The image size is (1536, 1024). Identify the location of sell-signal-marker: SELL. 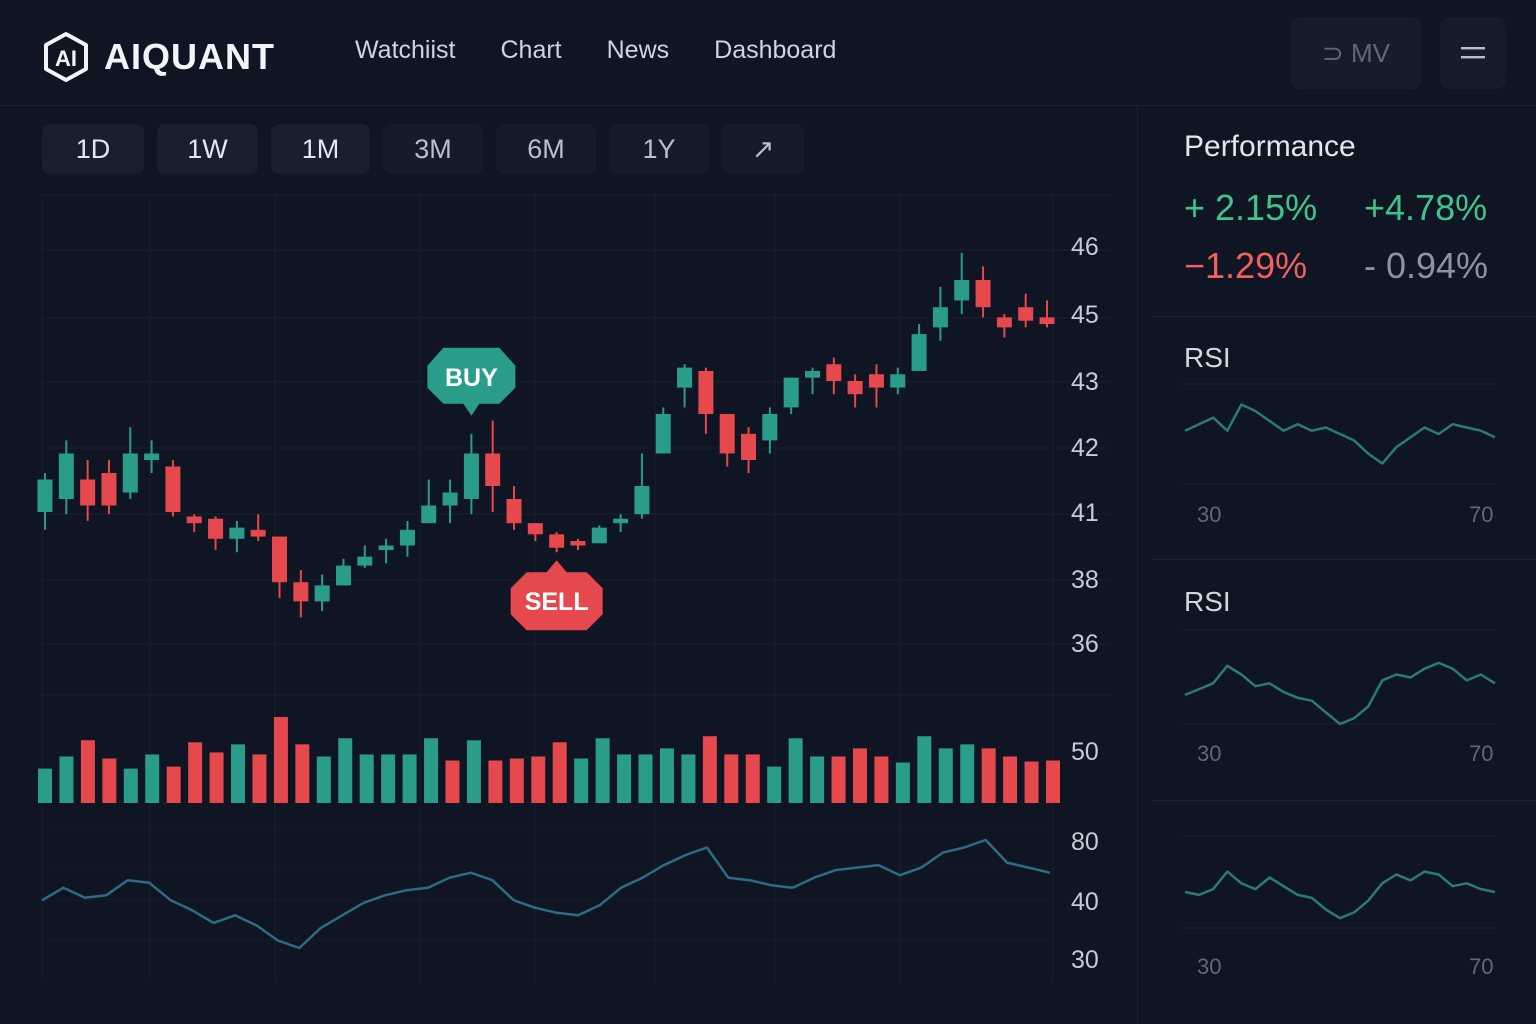
(556, 595).